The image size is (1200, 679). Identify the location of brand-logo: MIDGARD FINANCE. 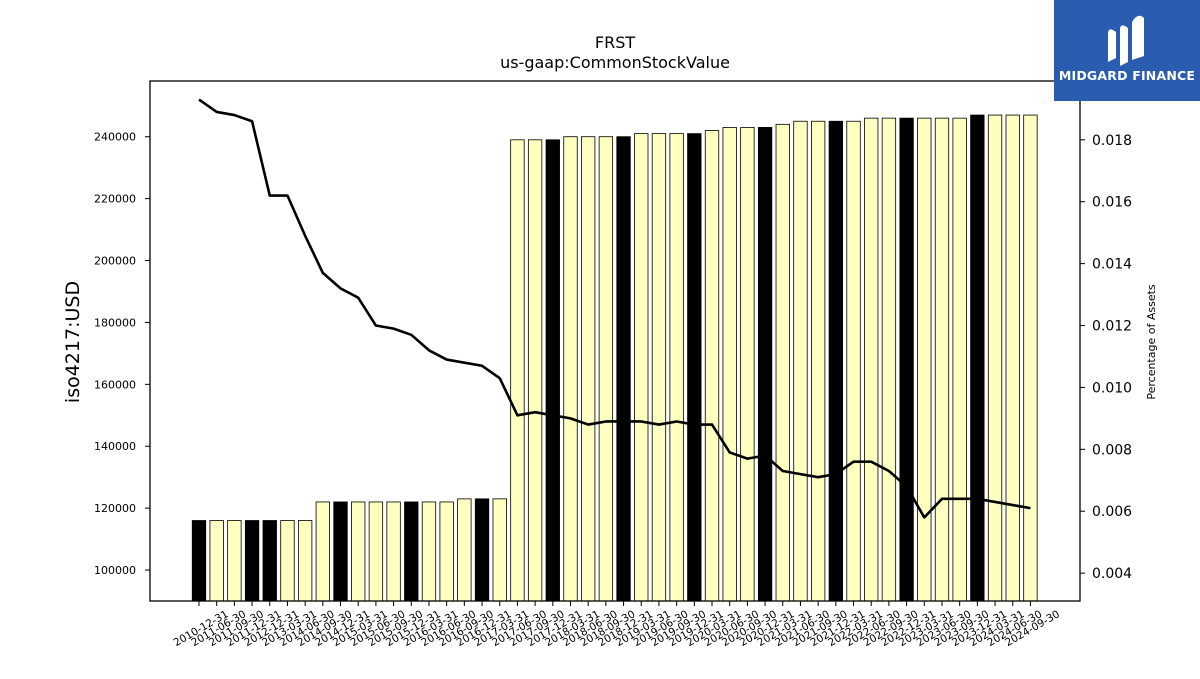
(1127, 50).